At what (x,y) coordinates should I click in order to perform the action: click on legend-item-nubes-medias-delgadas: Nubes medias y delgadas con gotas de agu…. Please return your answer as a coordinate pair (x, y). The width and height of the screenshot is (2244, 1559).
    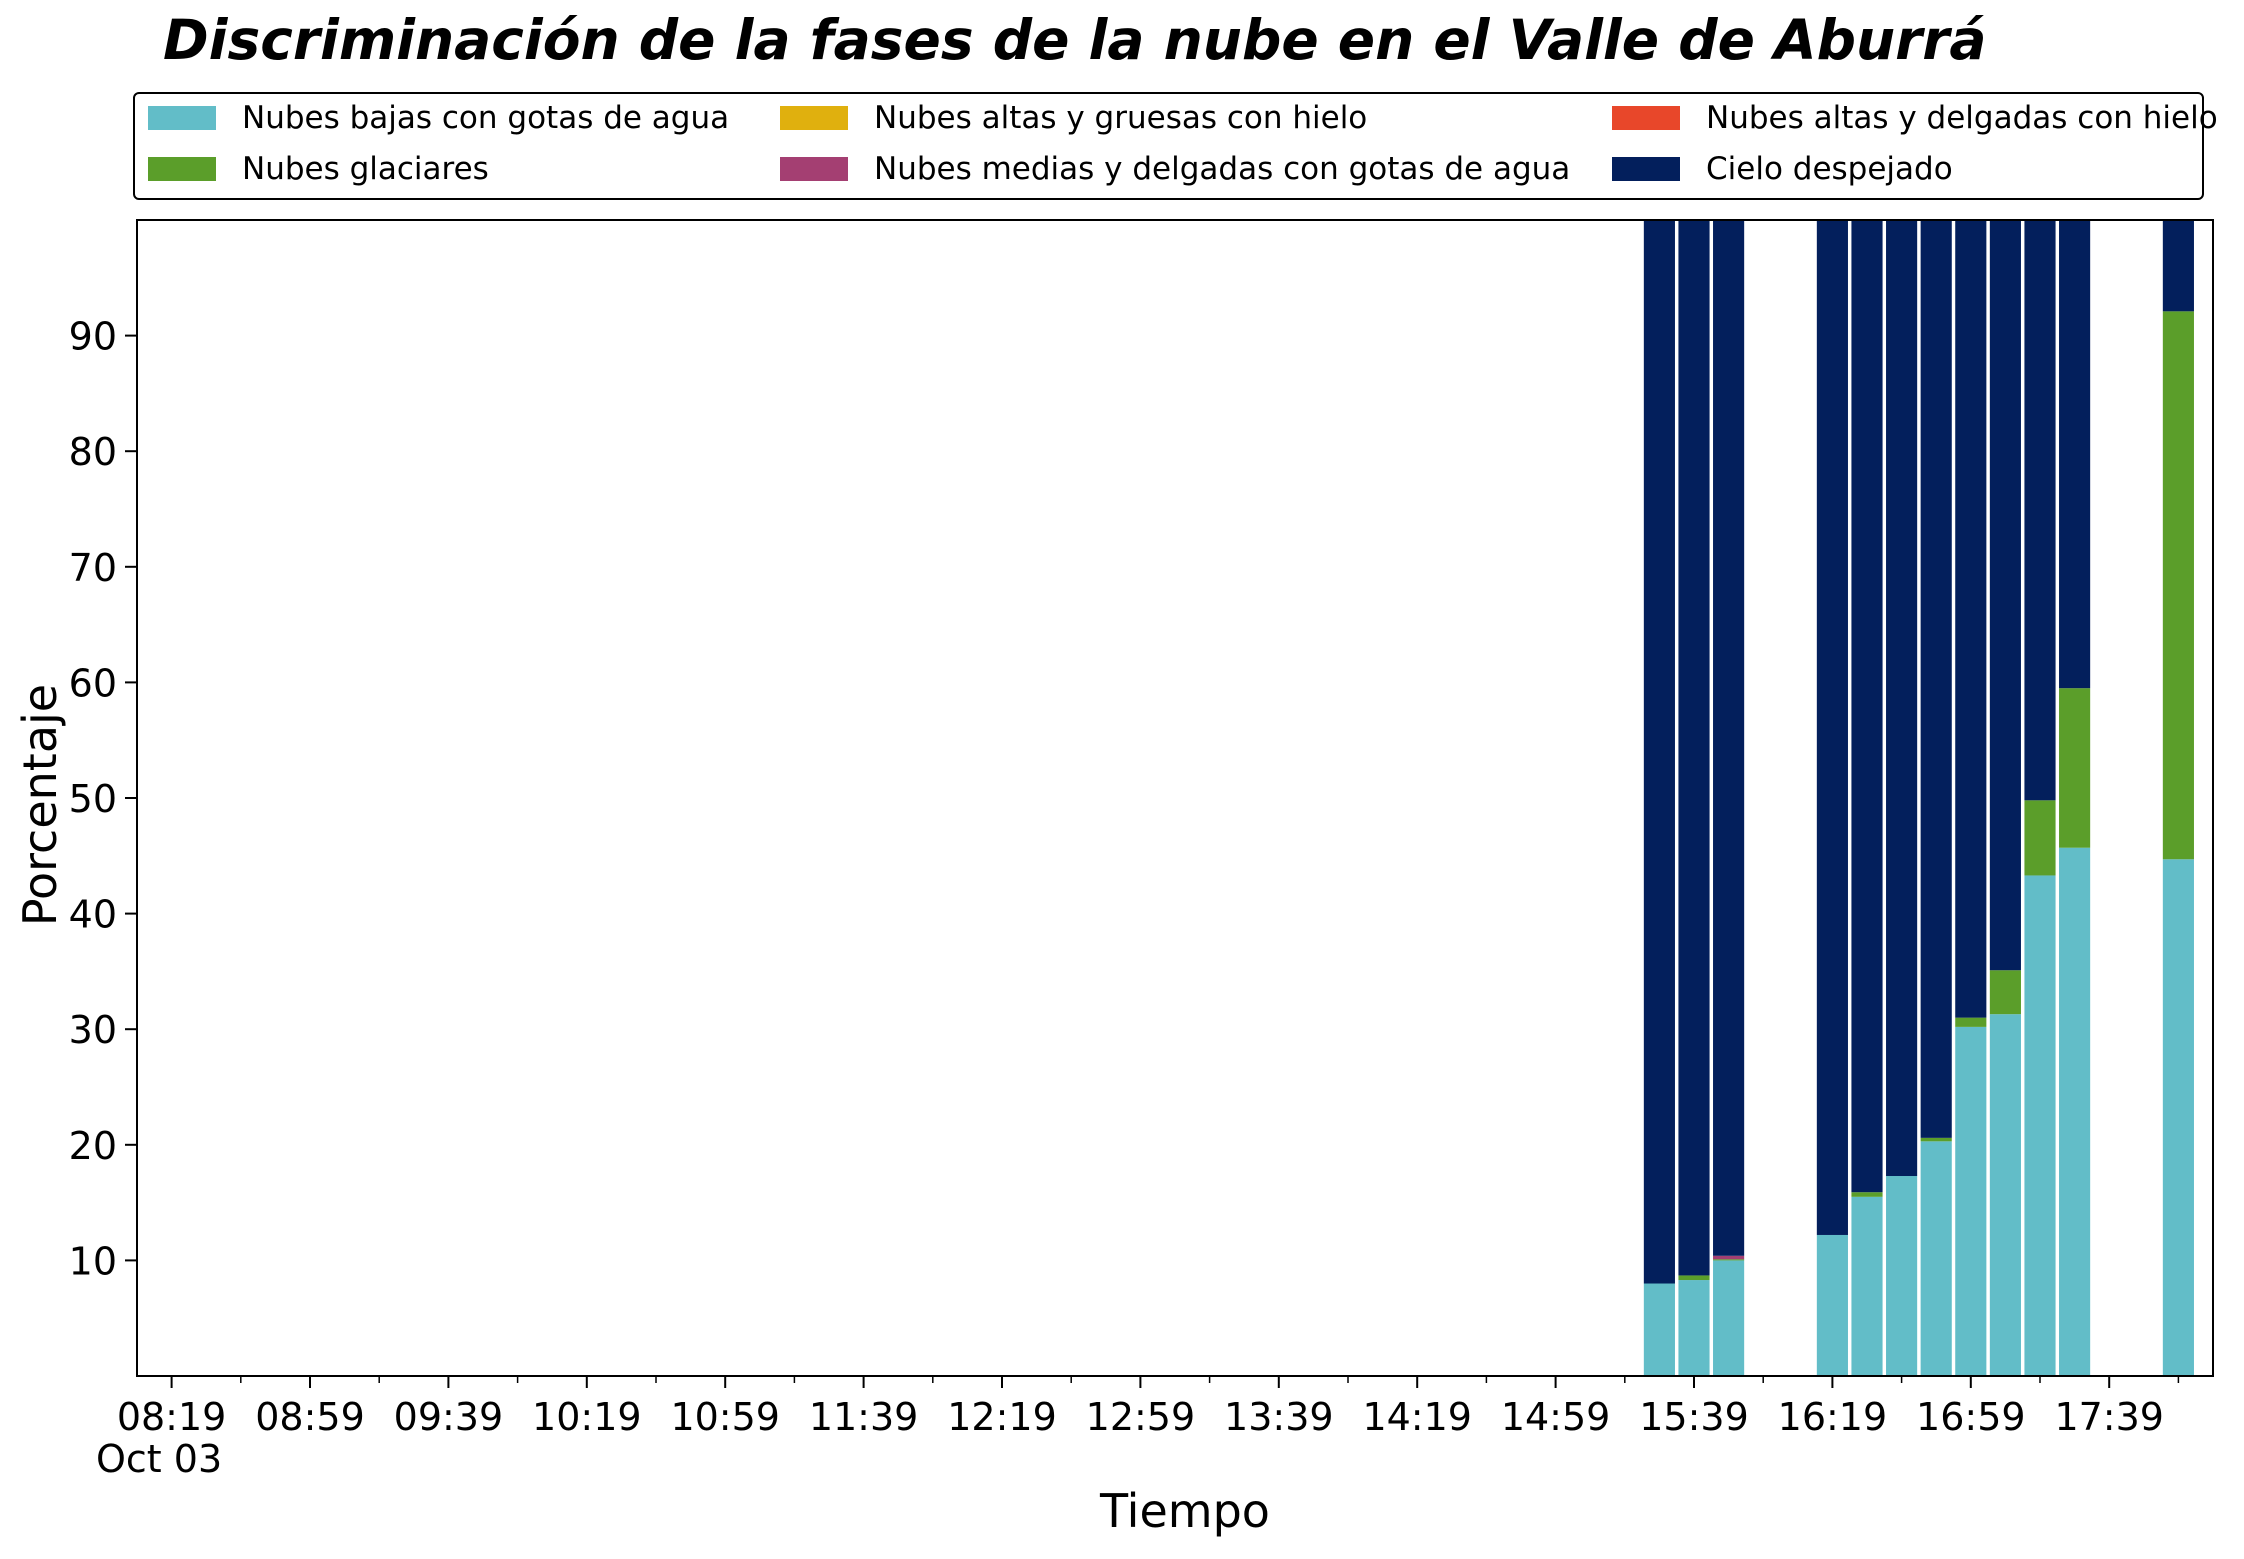
    Looking at the image, I should click on (1175, 169).